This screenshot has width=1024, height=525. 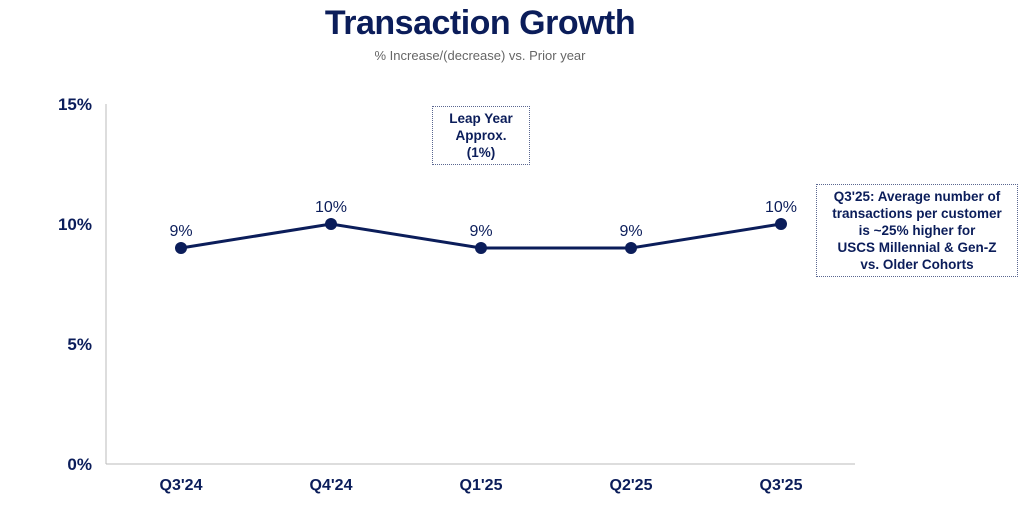 I want to click on chart-title: Transaction Growth, so click(x=480, y=23).